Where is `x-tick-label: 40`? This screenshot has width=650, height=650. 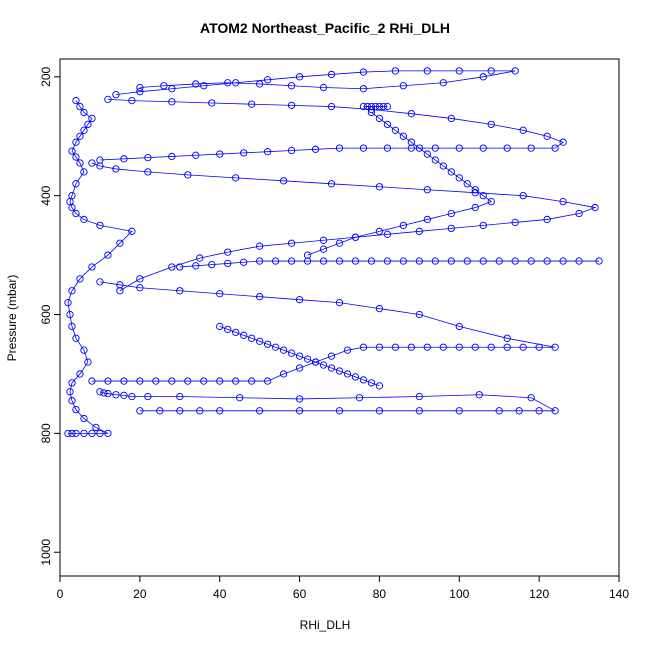 x-tick-label: 40 is located at coordinates (220, 594).